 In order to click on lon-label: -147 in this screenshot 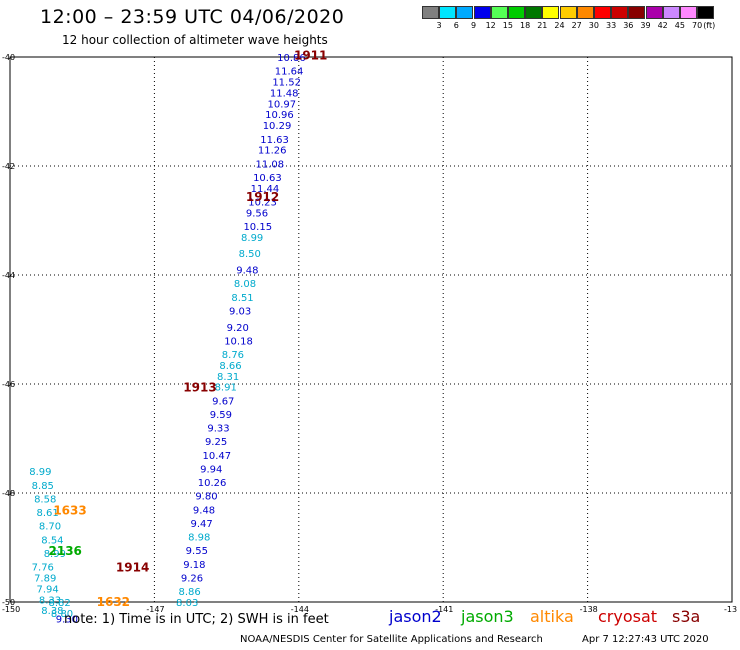, I will do `click(155, 609)`.